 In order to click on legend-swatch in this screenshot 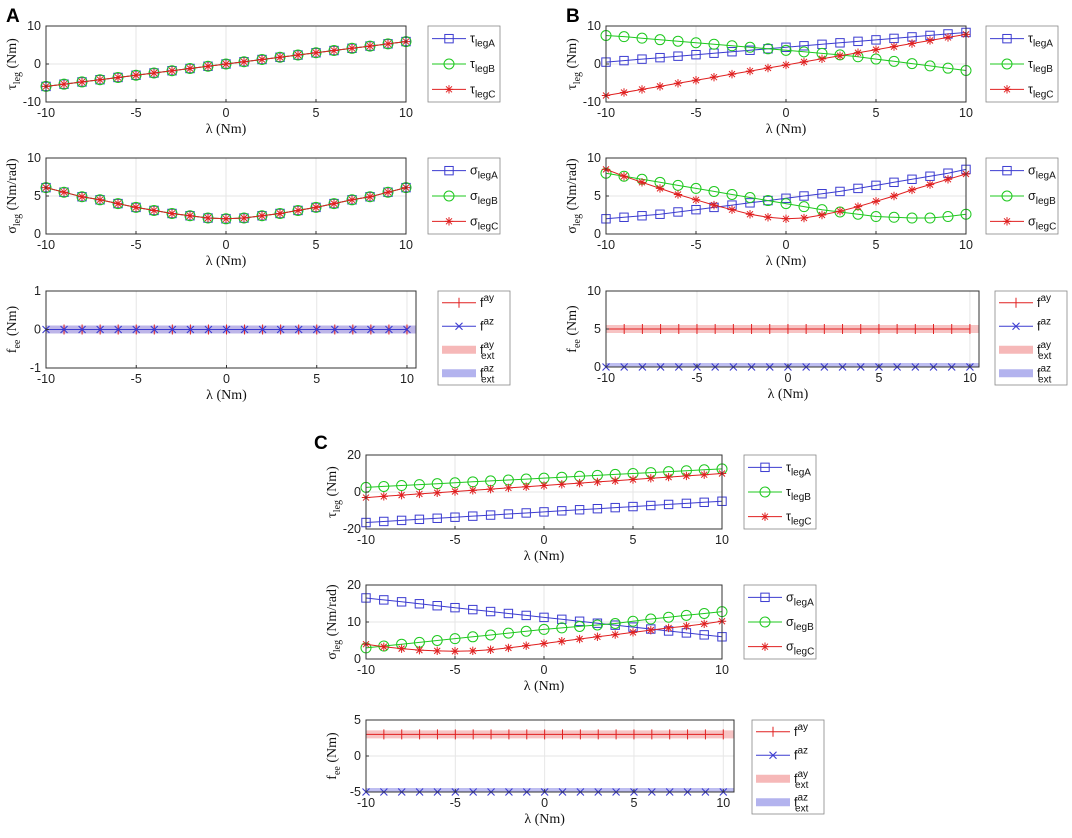, I will do `click(773, 802)`.